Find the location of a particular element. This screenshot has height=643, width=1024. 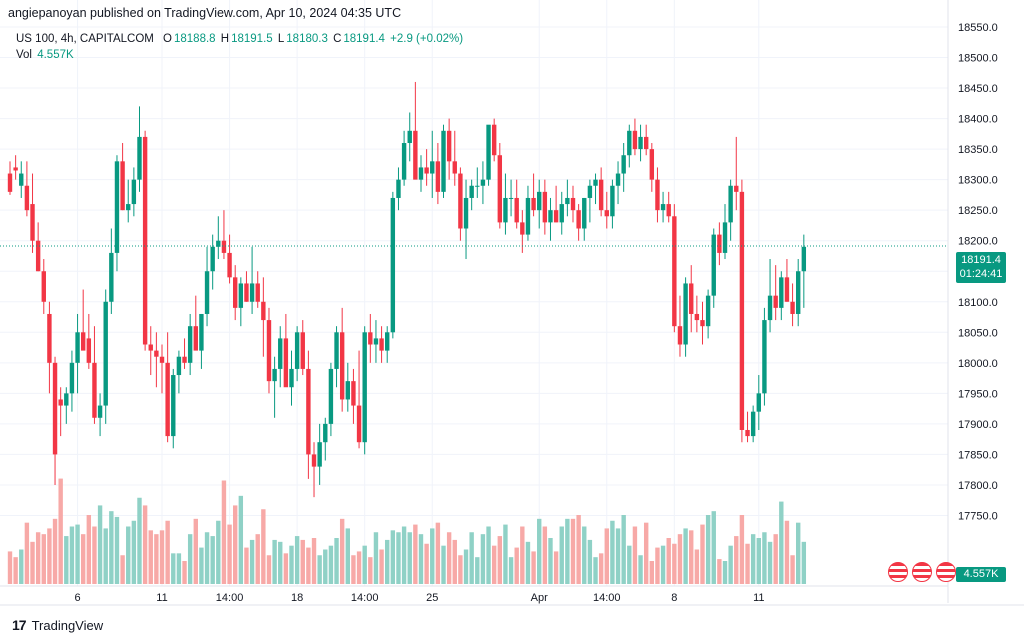

y-tick-label: 18050.0 is located at coordinates (978, 333).